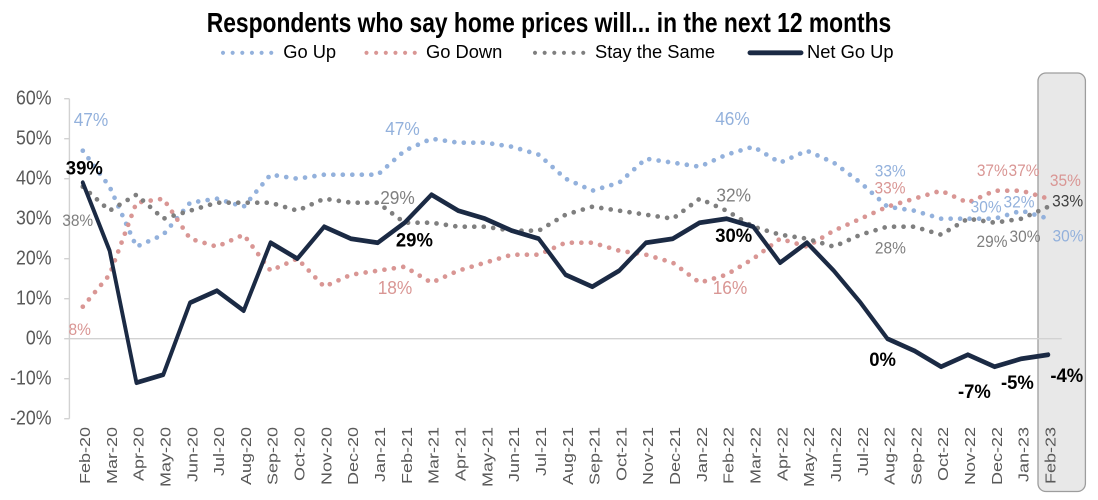 The height and width of the screenshot is (500, 1098). I want to click on svg-text: 35%, so click(1065, 181).